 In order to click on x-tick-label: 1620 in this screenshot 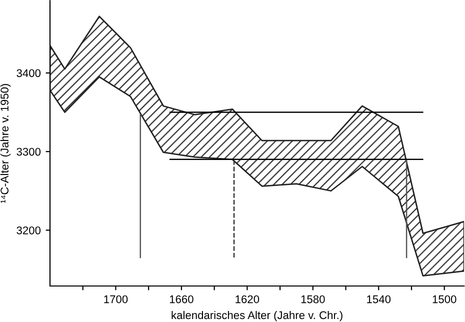, I will do `click(248, 299)`.